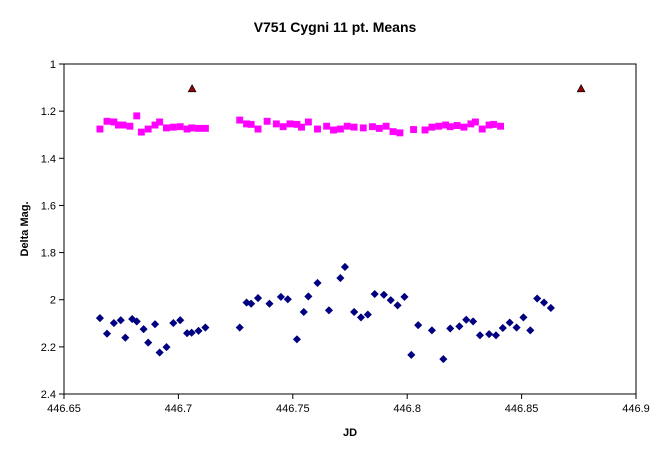 The height and width of the screenshot is (458, 670). I want to click on data-point-triangle, so click(192, 88).